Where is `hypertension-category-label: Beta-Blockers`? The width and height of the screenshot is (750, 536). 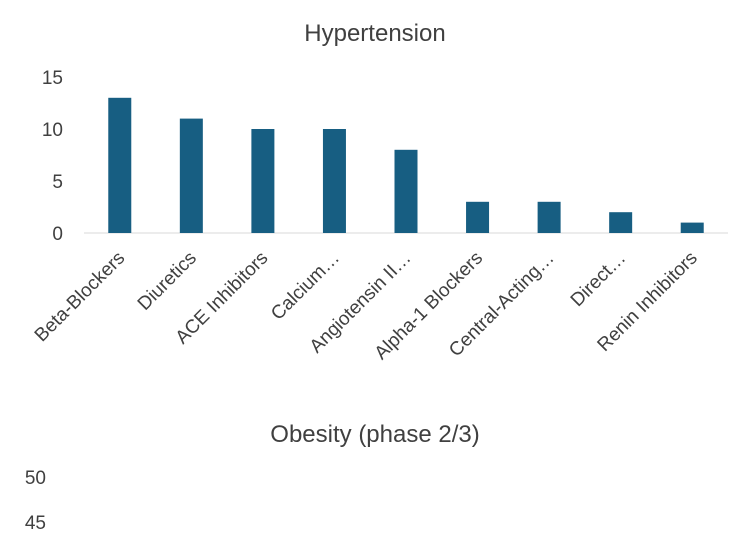 hypertension-category-label: Beta-Blockers is located at coordinates (80, 297).